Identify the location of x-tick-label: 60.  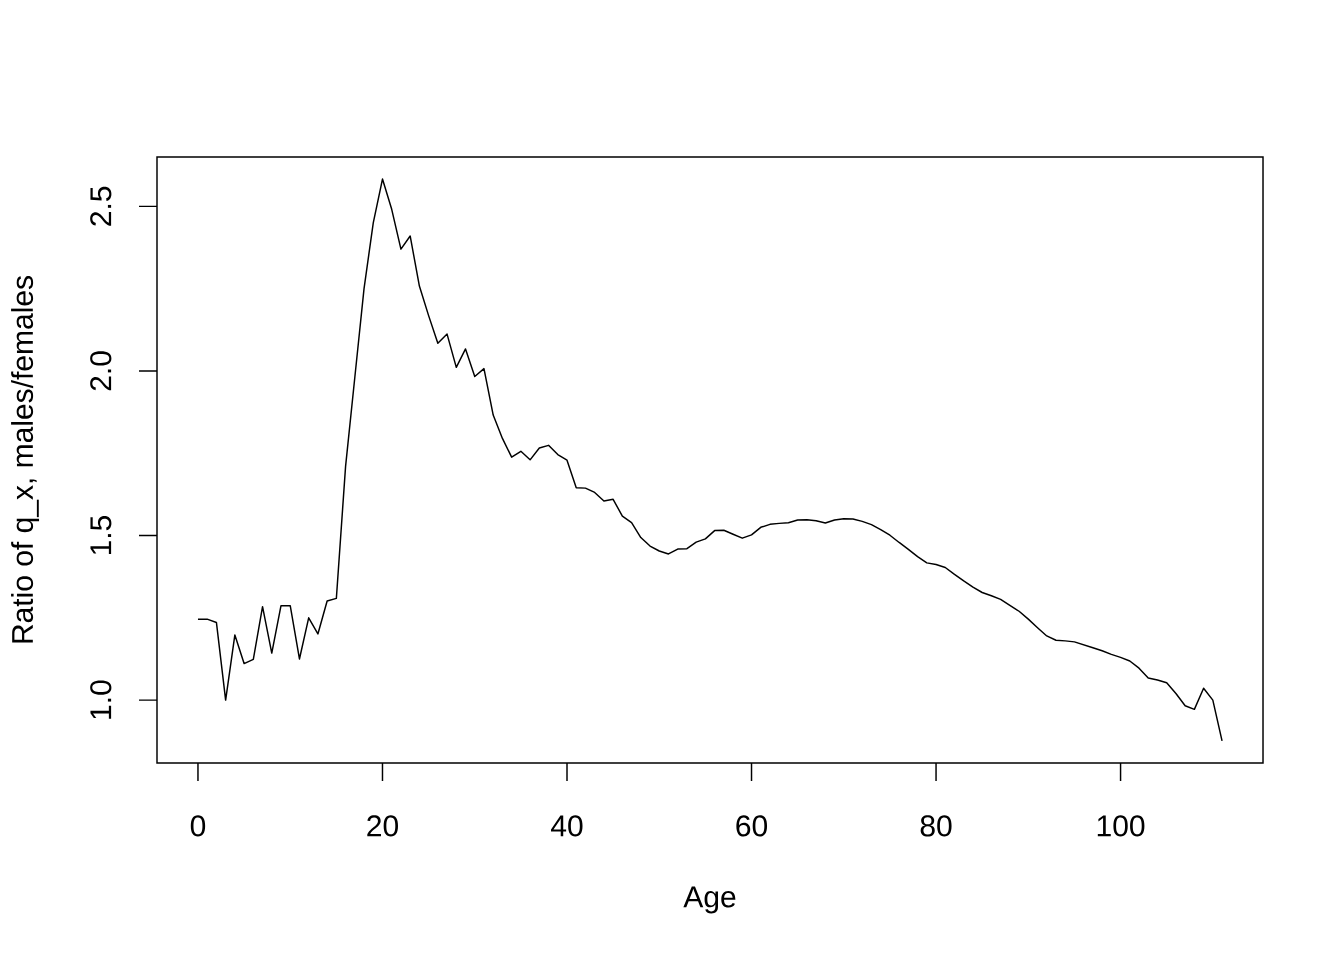
(752, 826).